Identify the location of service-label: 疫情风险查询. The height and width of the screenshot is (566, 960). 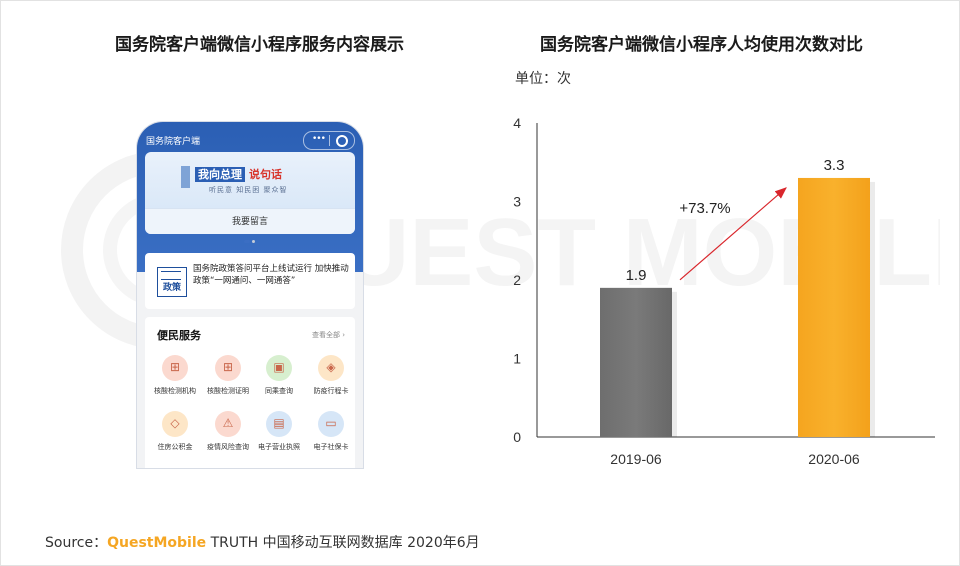
(228, 447).